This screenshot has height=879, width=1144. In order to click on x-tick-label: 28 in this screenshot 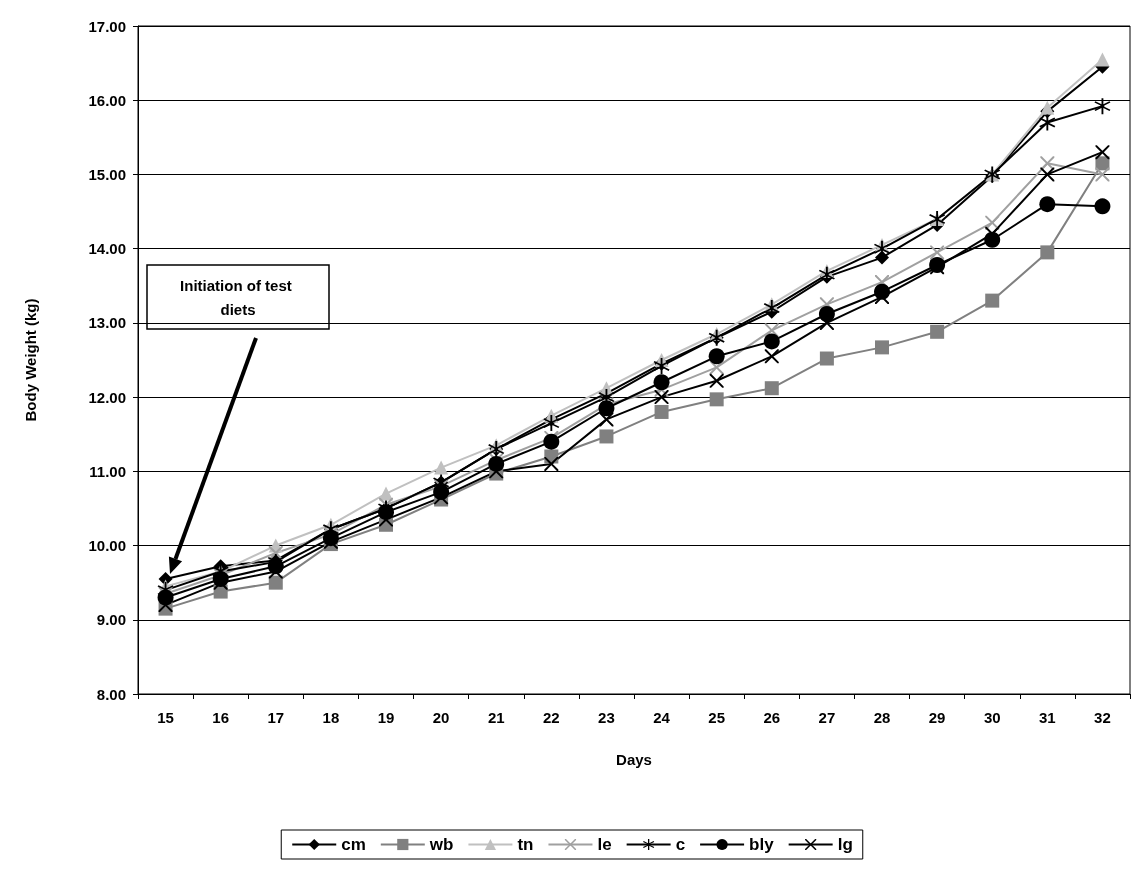, I will do `click(882, 717)`.